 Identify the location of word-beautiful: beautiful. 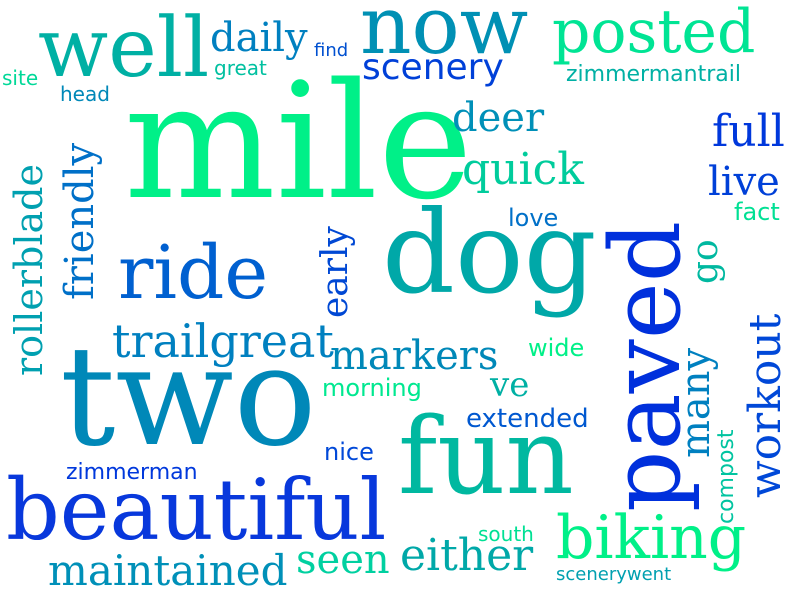
(196, 510).